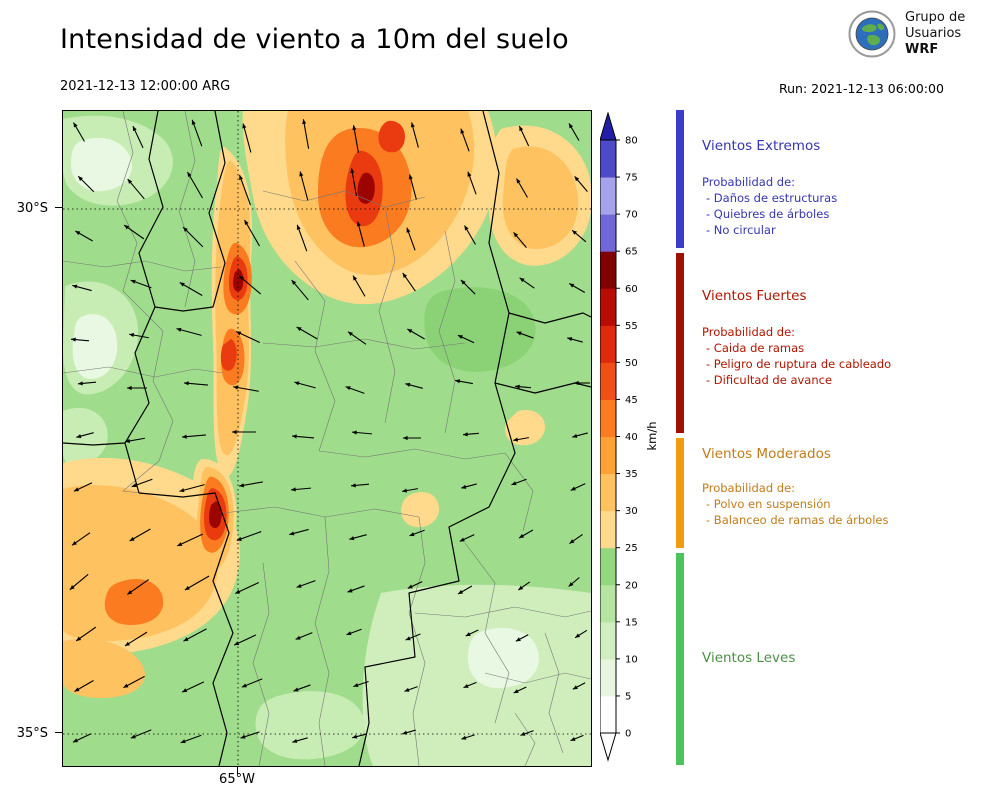 This screenshot has height=800, width=1000. I want to click on colorbar: 0 5 10 15 20 25 30 35 40 45 50 55 60 65 70 75 80 km/h, so click(645, 441).